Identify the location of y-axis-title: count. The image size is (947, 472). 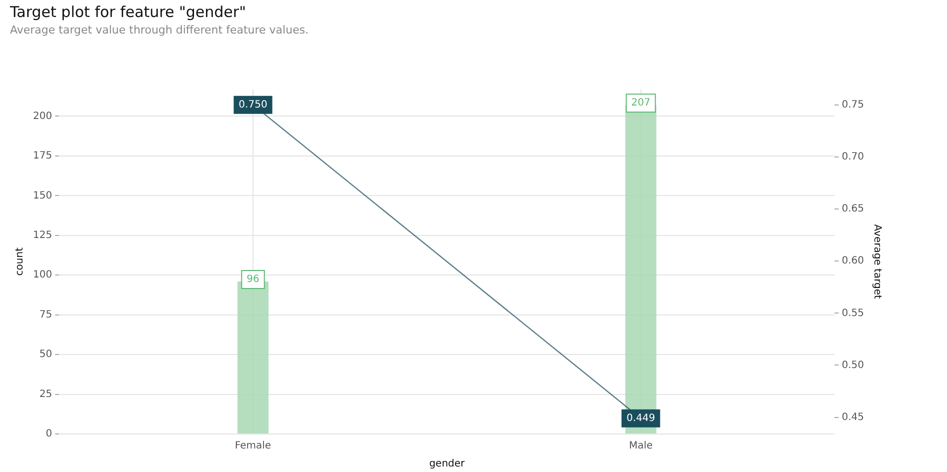
(20, 261).